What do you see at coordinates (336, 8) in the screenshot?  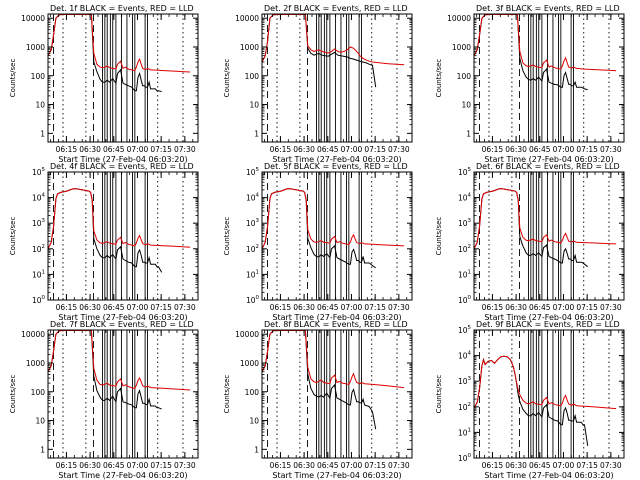 I see `panel-title: Det. 2f BLACK = Events, RED = LLD` at bounding box center [336, 8].